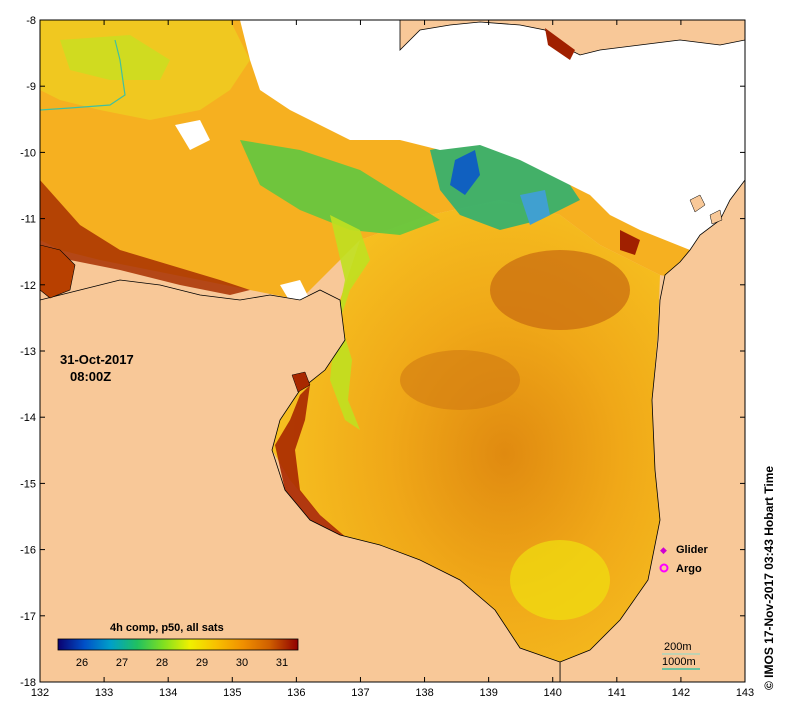  What do you see at coordinates (28, 286) in the screenshot?
I see `lat-tick-label: -12` at bounding box center [28, 286].